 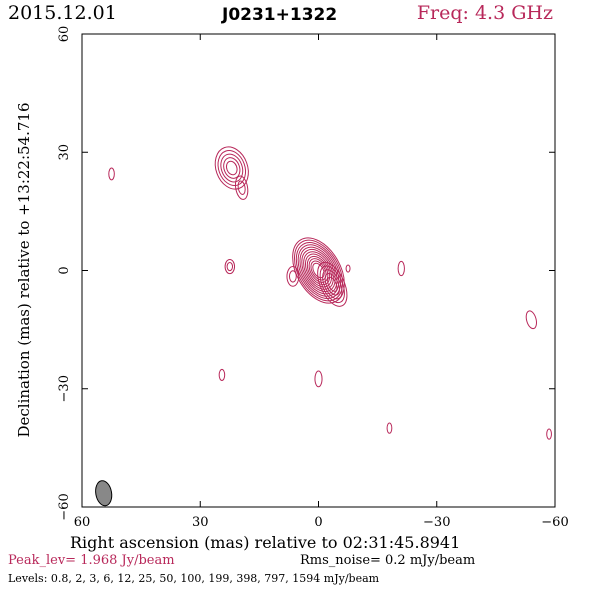 I want to click on component-spot-a, so click(x=111, y=174).